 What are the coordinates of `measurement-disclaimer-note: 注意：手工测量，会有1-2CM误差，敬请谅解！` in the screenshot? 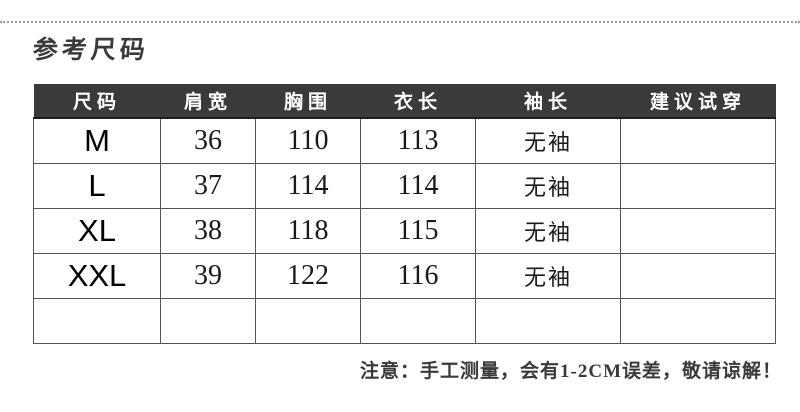 It's located at (571, 371).